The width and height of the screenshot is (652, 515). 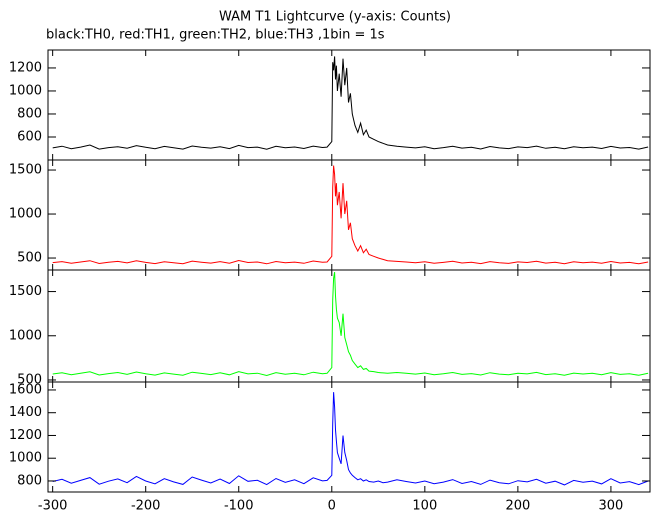 I want to click on x-tick-label: 0, so click(x=332, y=506).